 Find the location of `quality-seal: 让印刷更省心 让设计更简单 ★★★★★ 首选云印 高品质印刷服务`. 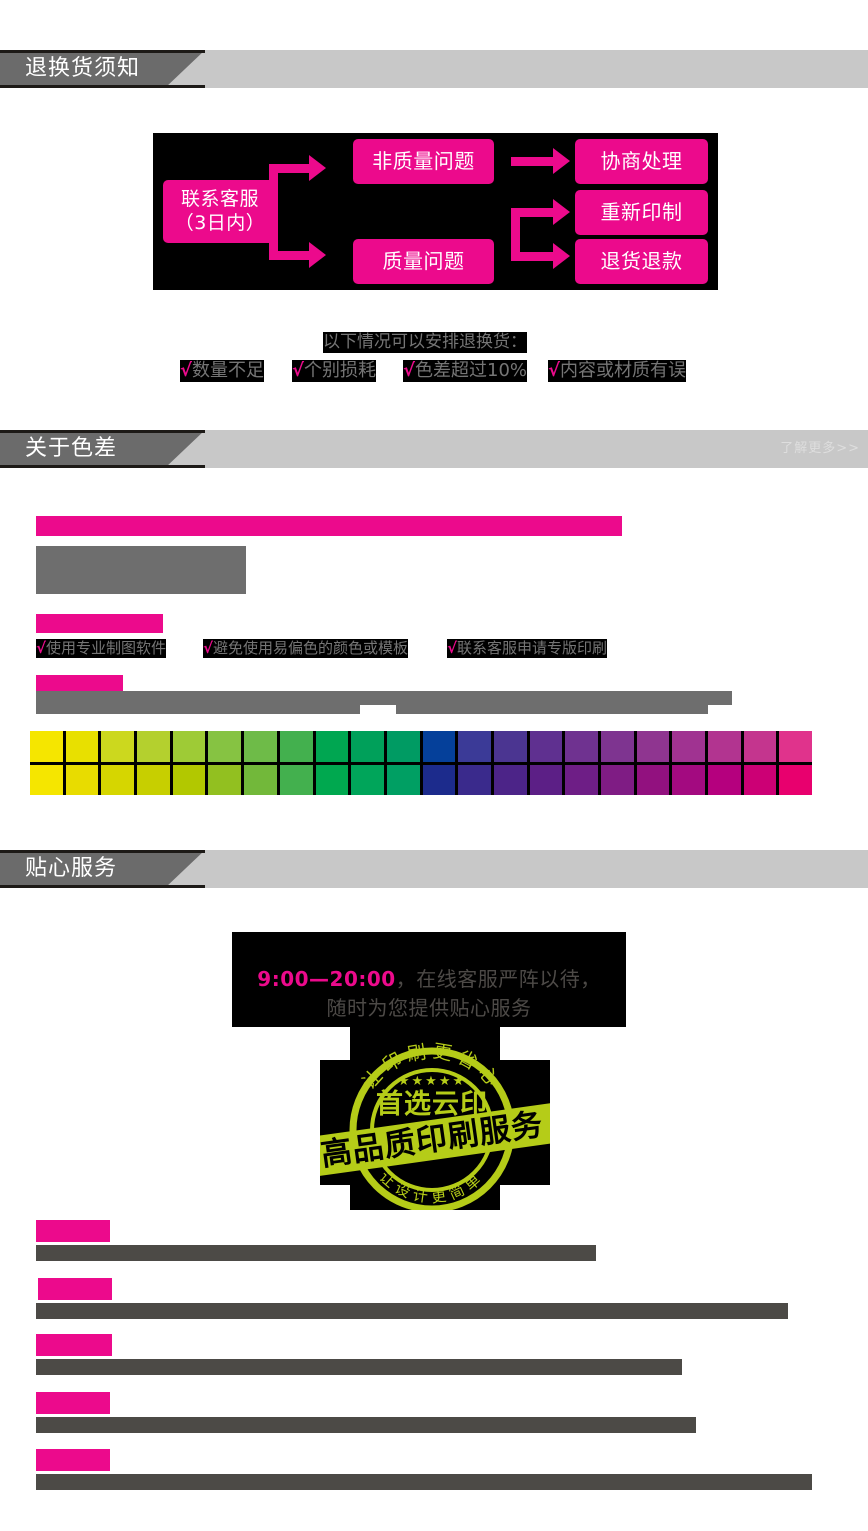

quality-seal: 让印刷更省心 让设计更简单 ★★★★★ 首选云印 高品质印刷服务 is located at coordinates (435, 1115).